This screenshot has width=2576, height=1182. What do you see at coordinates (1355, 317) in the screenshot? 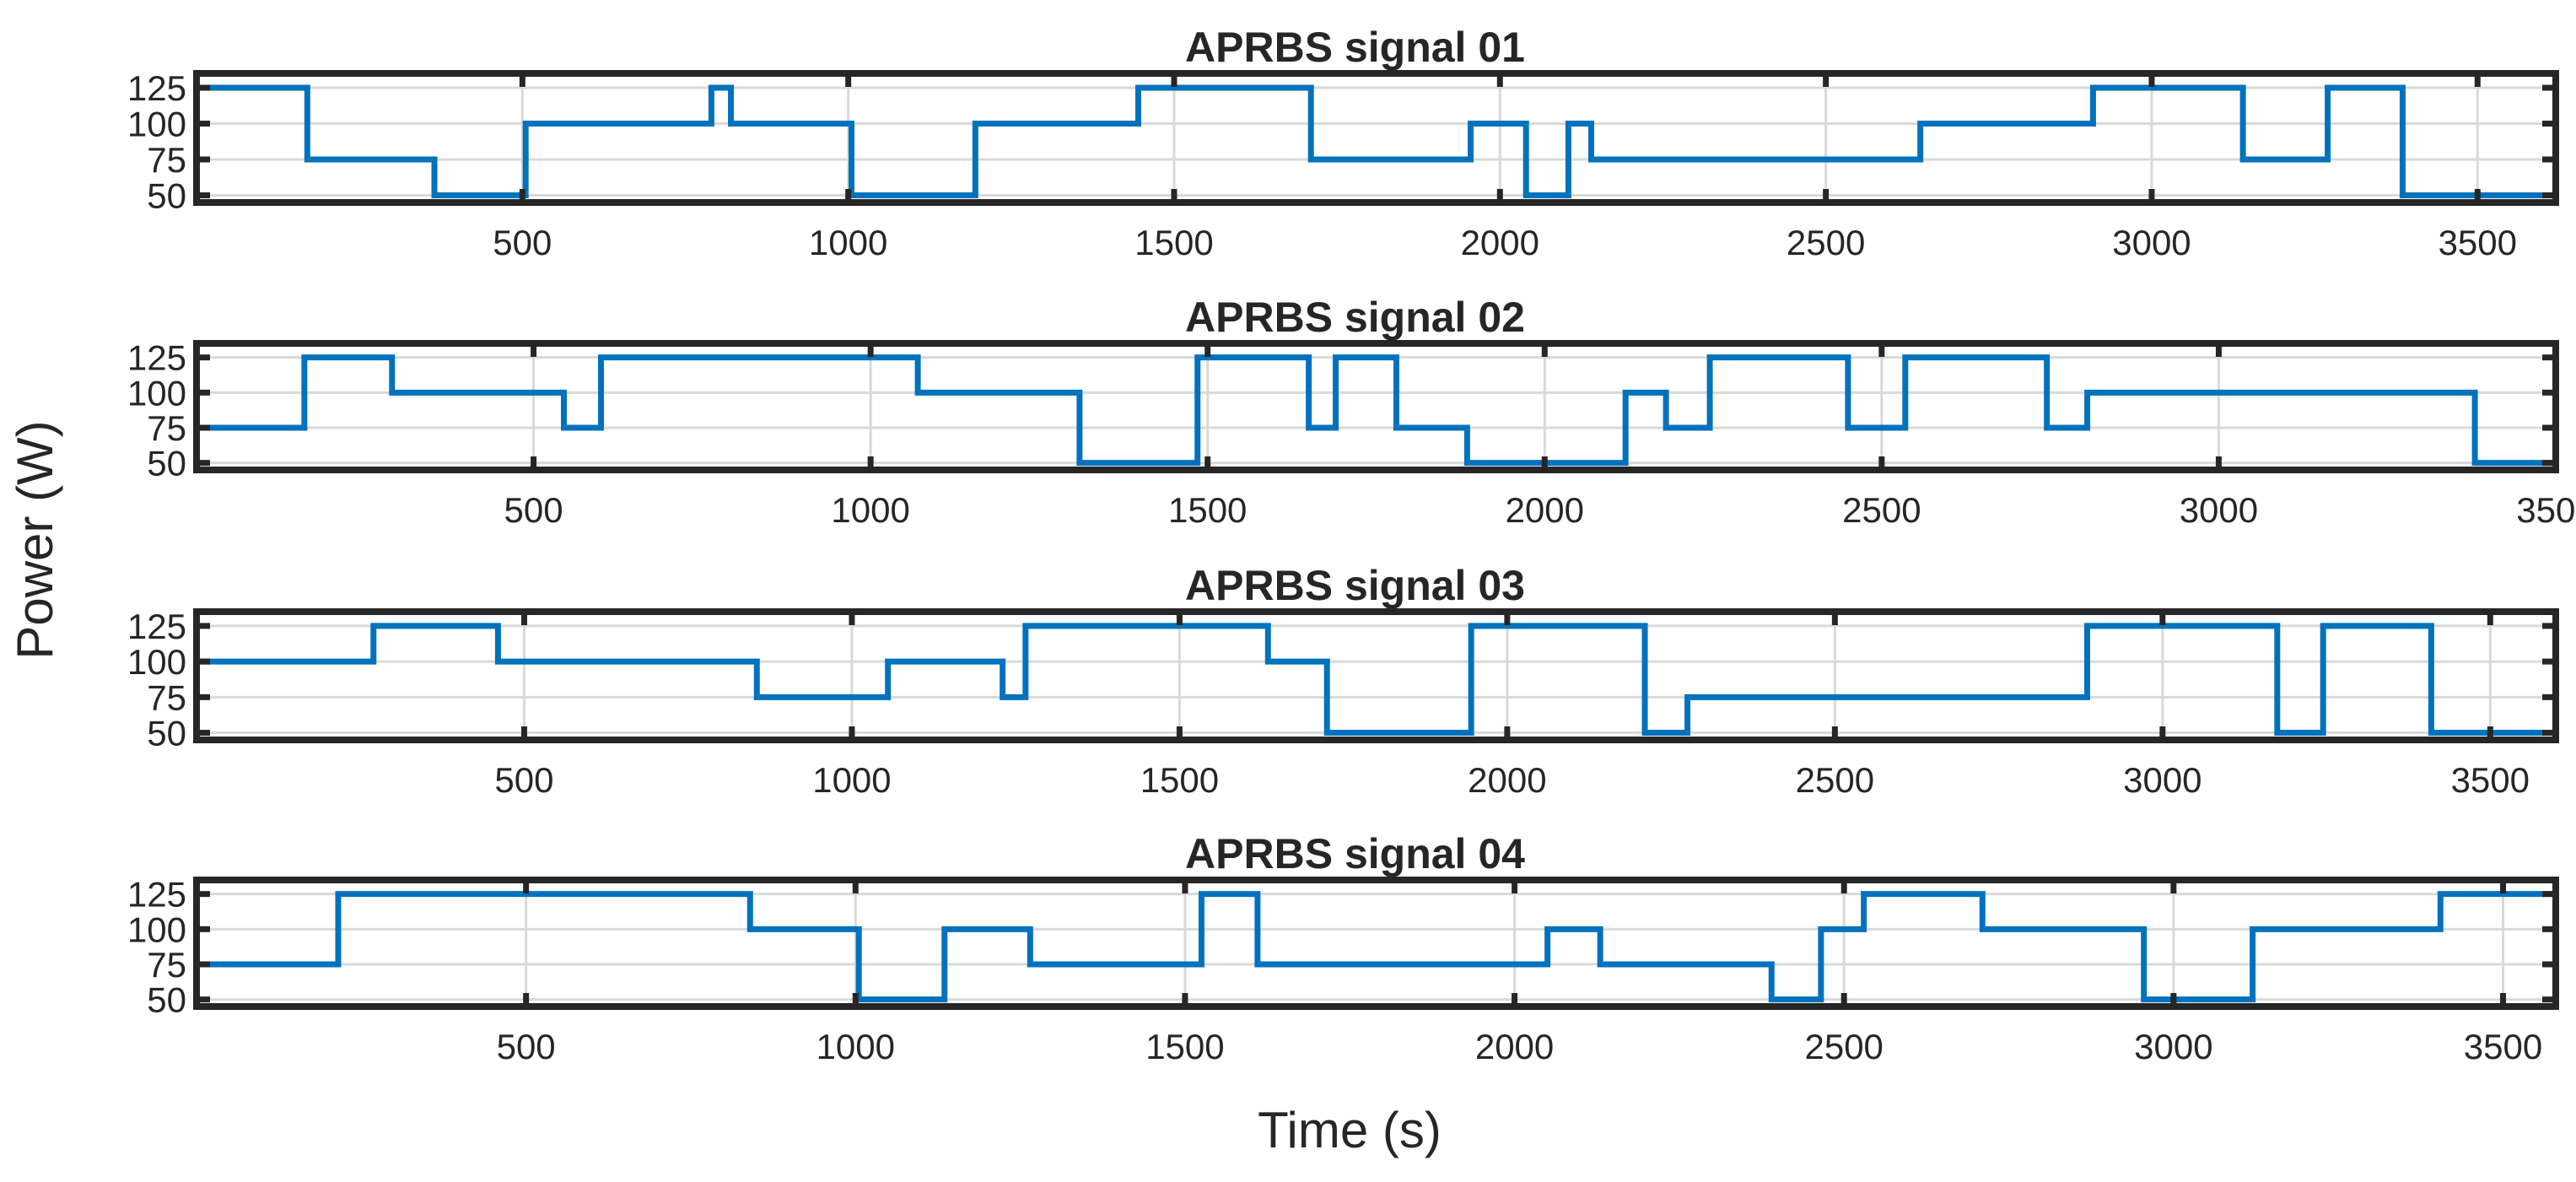
I see `subplot-title: APRBS signal 02` at bounding box center [1355, 317].